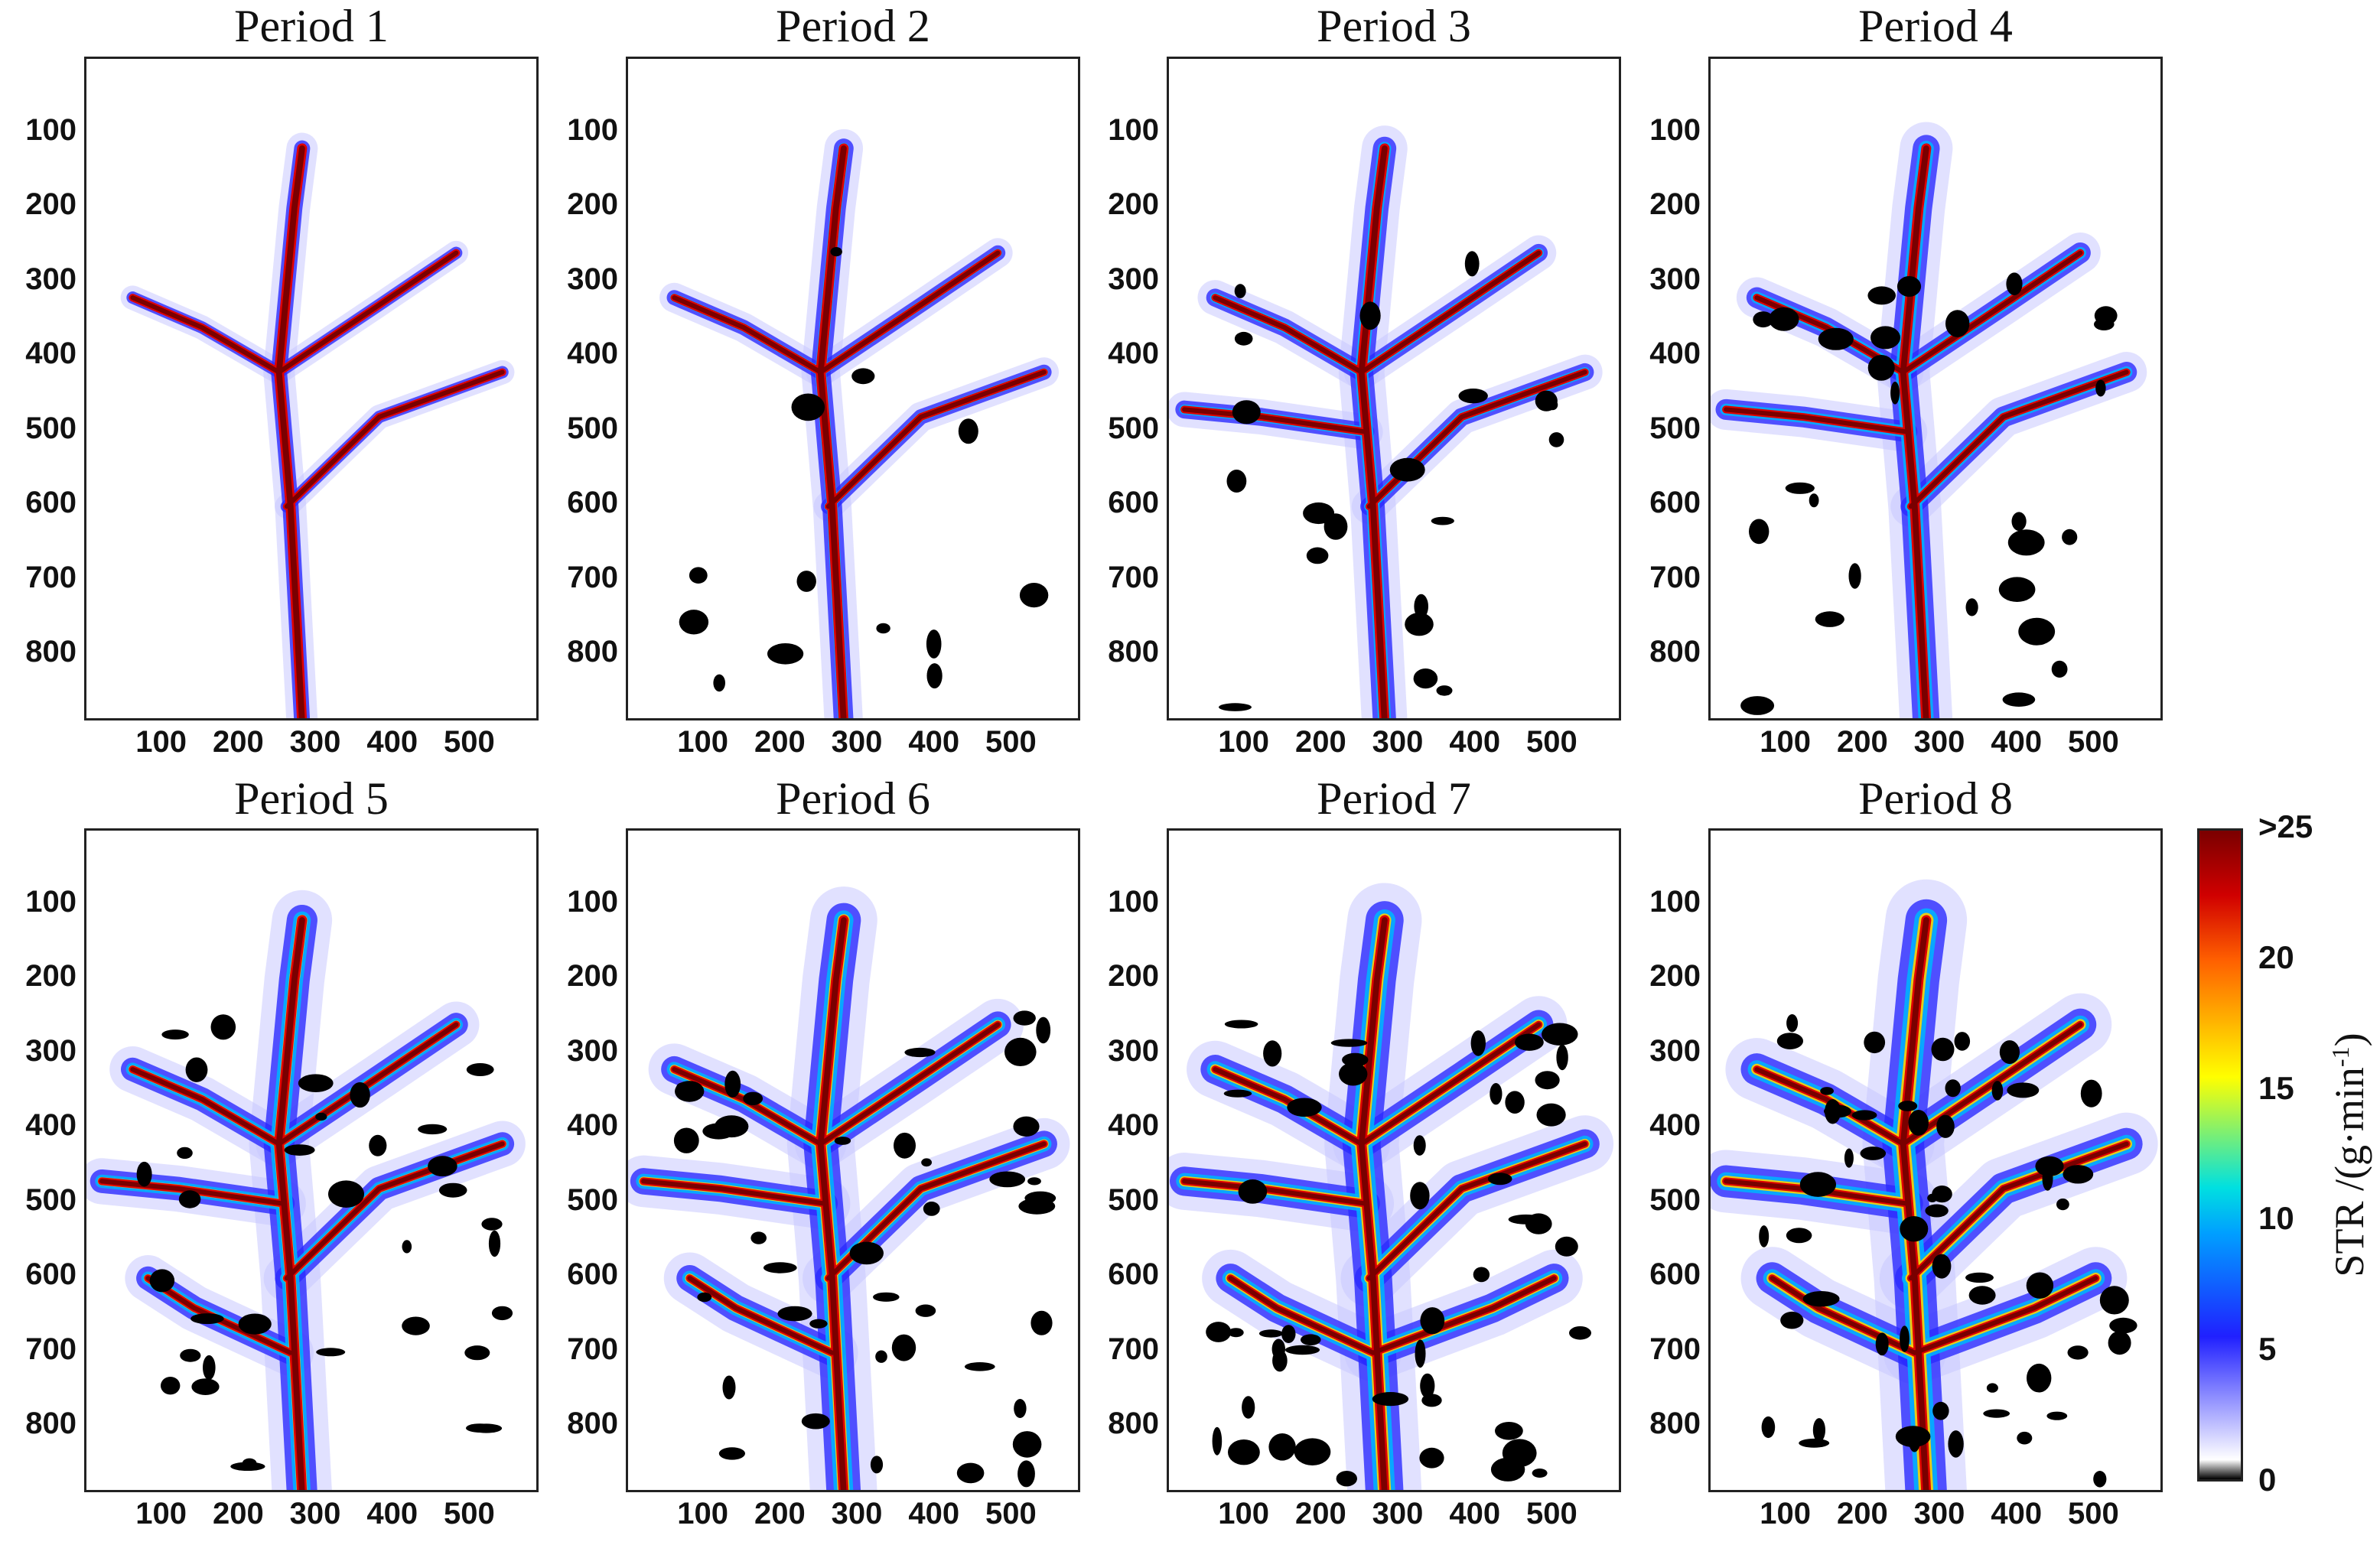  I want to click on y-tick-label: 600, so click(51, 1275).